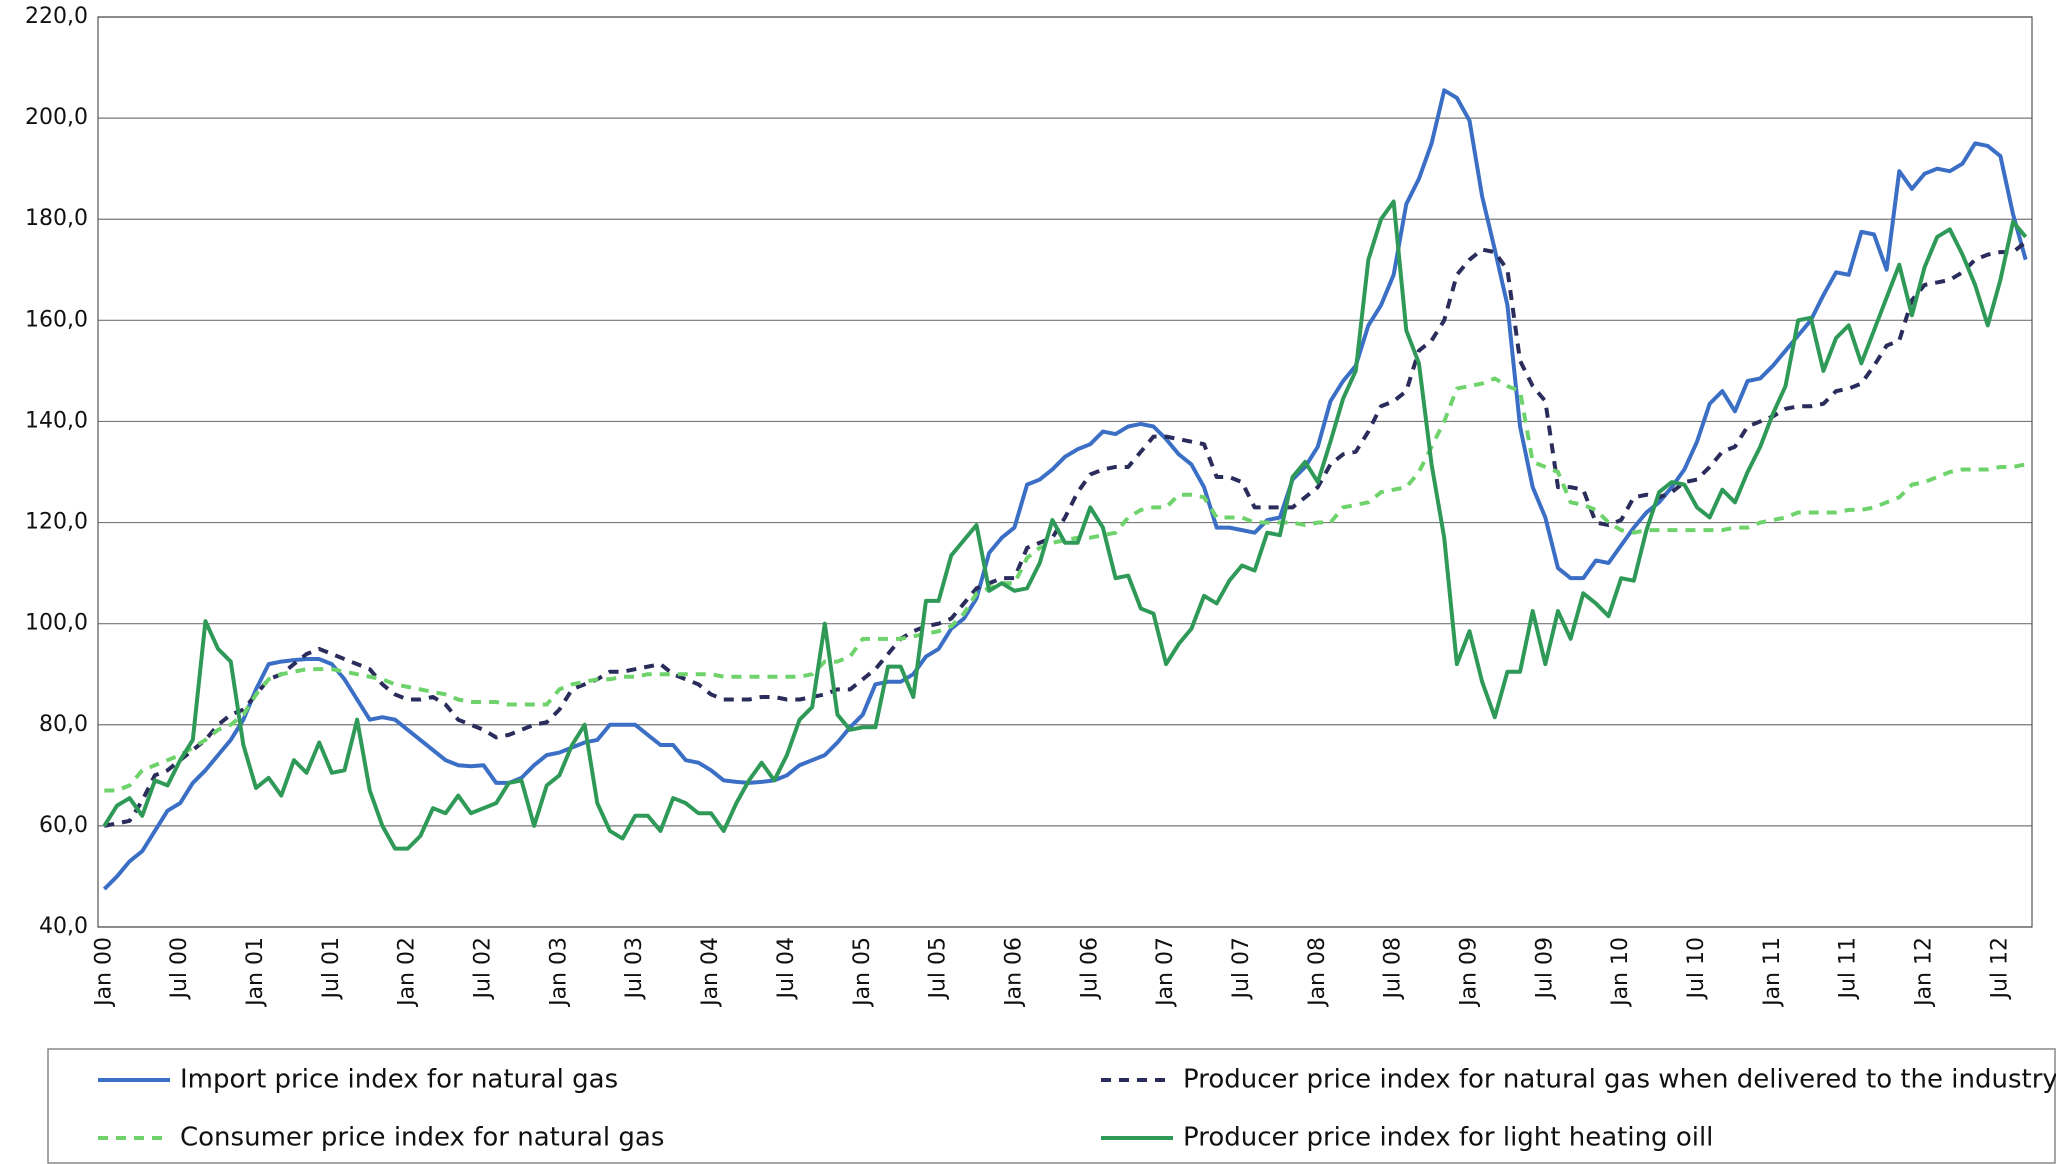 Image resolution: width=2056 pixels, height=1164 pixels. What do you see at coordinates (56, 16) in the screenshot?
I see `y-tick-label: 220,0` at bounding box center [56, 16].